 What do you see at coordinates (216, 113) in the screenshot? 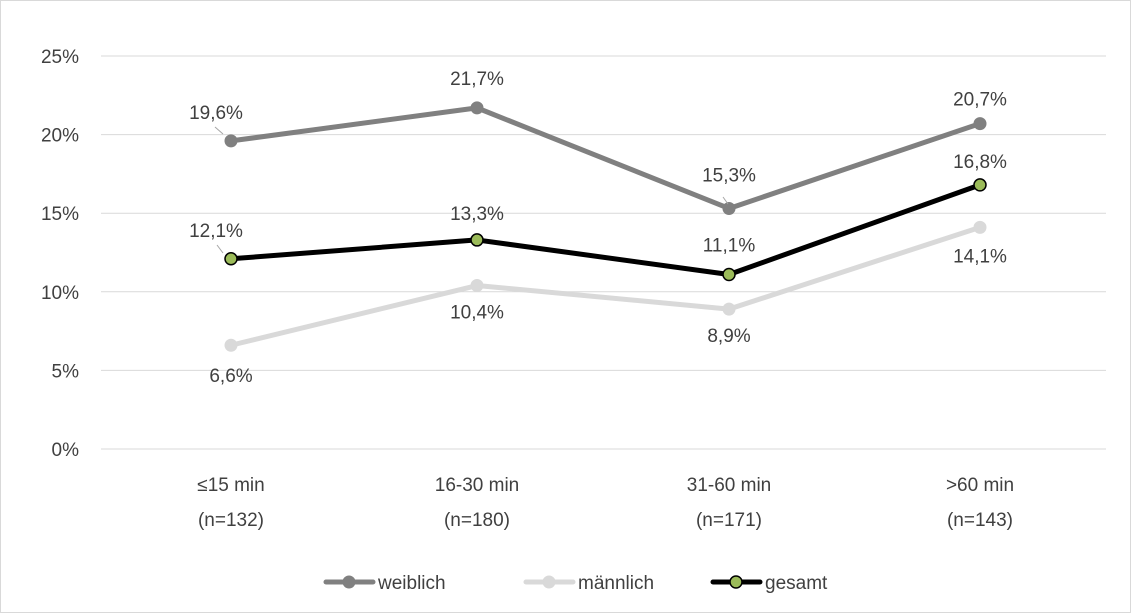
I see `data-label-weiblich: 19,6%` at bounding box center [216, 113].